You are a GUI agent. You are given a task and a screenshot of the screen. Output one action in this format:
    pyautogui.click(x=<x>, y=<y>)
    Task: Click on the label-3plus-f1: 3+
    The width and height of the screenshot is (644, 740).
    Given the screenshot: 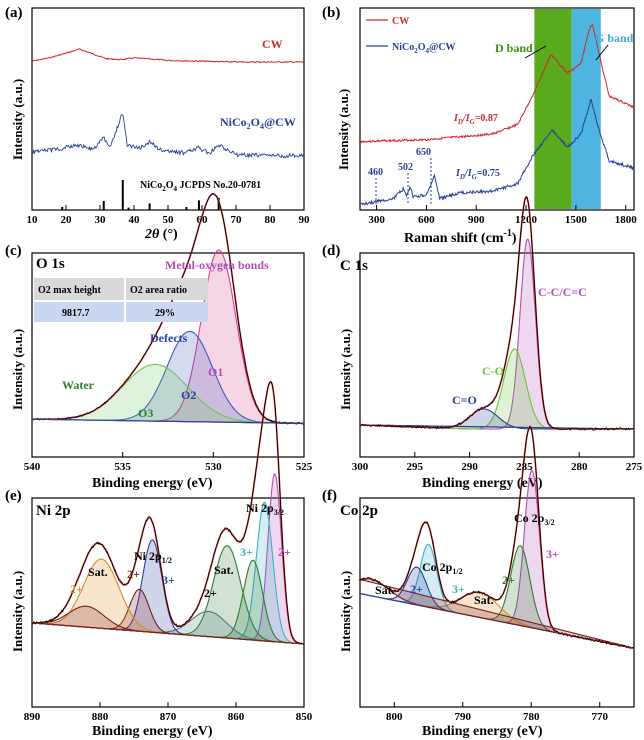 What is the action you would take?
    pyautogui.click(x=458, y=589)
    